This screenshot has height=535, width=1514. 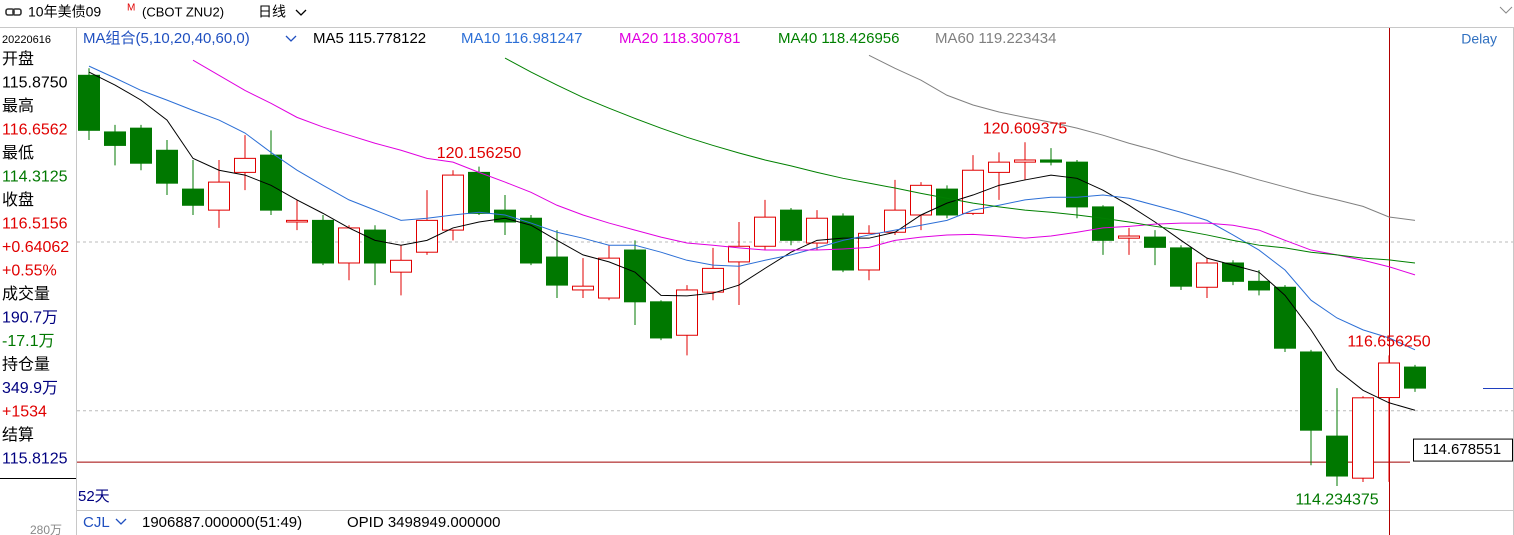 What do you see at coordinates (96, 522) in the screenshot?
I see `indicator-selector: CJL` at bounding box center [96, 522].